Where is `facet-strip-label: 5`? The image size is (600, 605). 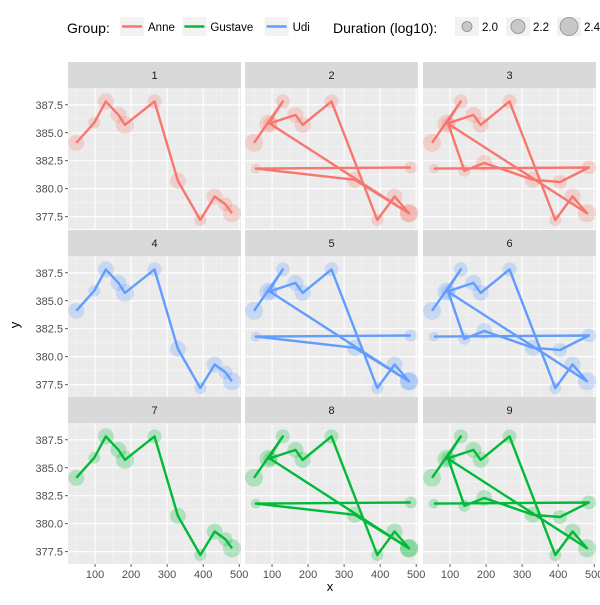 facet-strip-label: 5 is located at coordinates (331, 244).